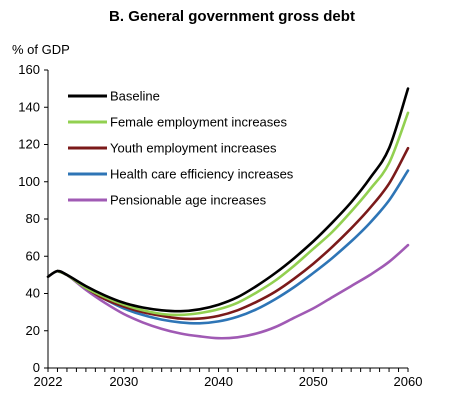 This screenshot has height=411, width=464. I want to click on y-axis-unit-label: % of GDP, so click(41, 49).